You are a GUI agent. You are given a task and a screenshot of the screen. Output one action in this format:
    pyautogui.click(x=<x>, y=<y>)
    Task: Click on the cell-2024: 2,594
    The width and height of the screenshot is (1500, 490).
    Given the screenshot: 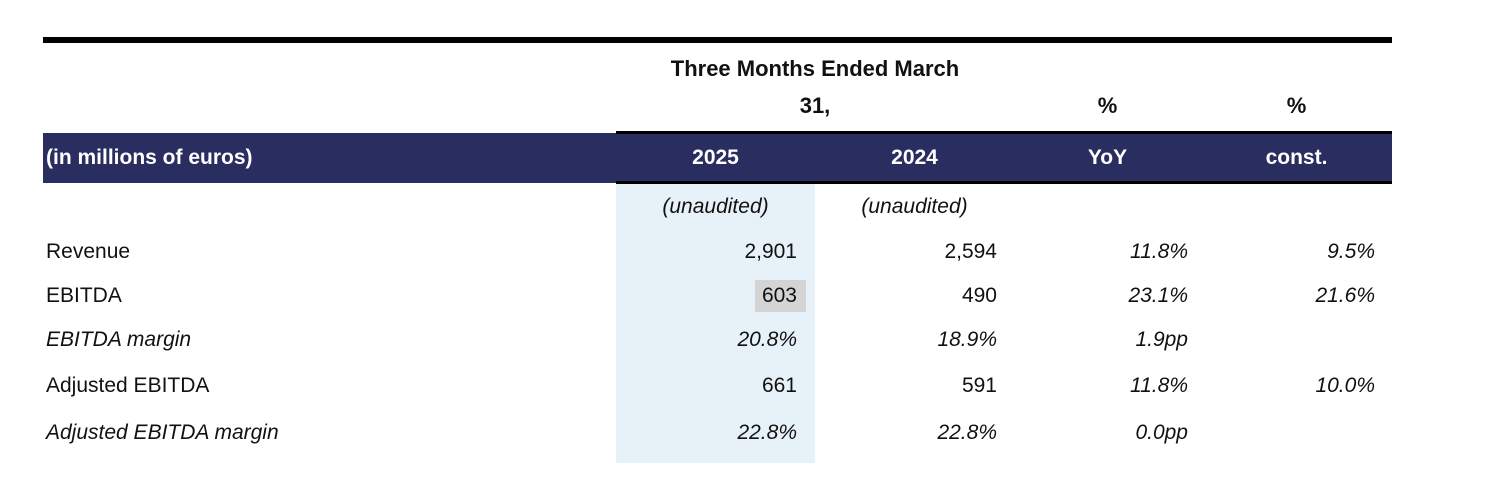 What is the action you would take?
    pyautogui.click(x=970, y=251)
    